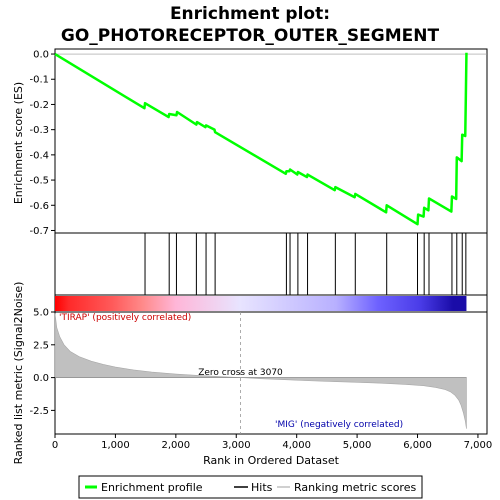 This screenshot has width=500, height=500. Describe the element at coordinates (41, 345) in the screenshot. I see `metric-tick-label-1: 2.5` at that location.